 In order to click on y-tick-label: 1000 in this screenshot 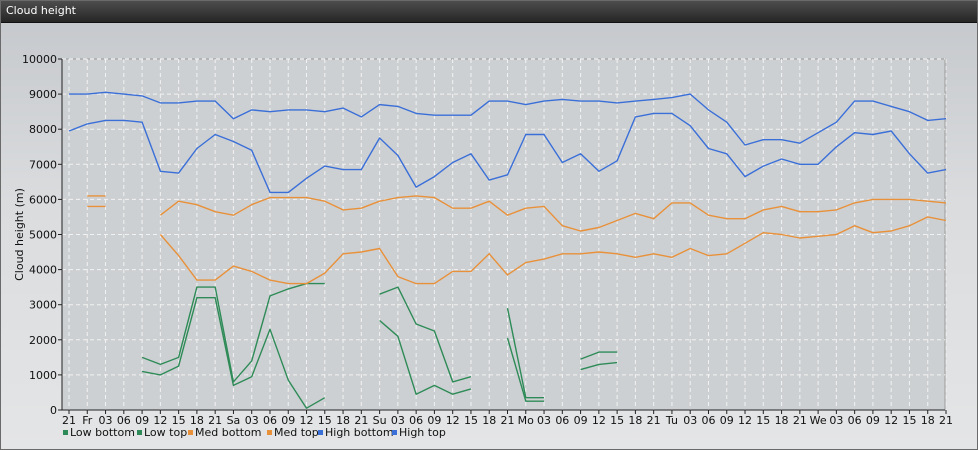, I will do `click(43, 375)`.